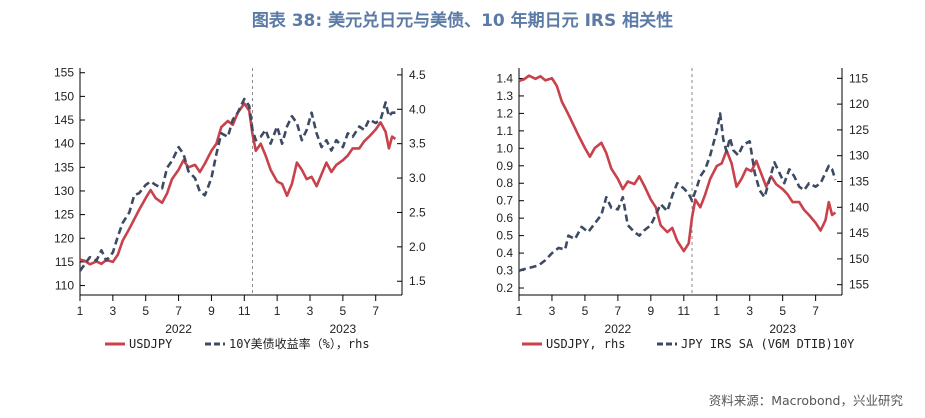 The width and height of the screenshot is (925, 418). What do you see at coordinates (64, 262) in the screenshot?
I see `left-tick-label: 115` at bounding box center [64, 262].